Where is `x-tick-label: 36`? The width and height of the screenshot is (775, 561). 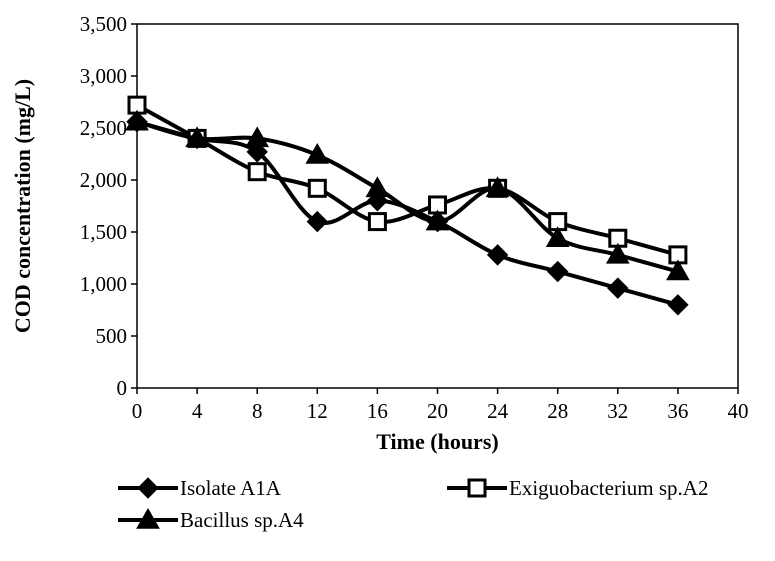
x-tick-label: 36 is located at coordinates (677, 411).